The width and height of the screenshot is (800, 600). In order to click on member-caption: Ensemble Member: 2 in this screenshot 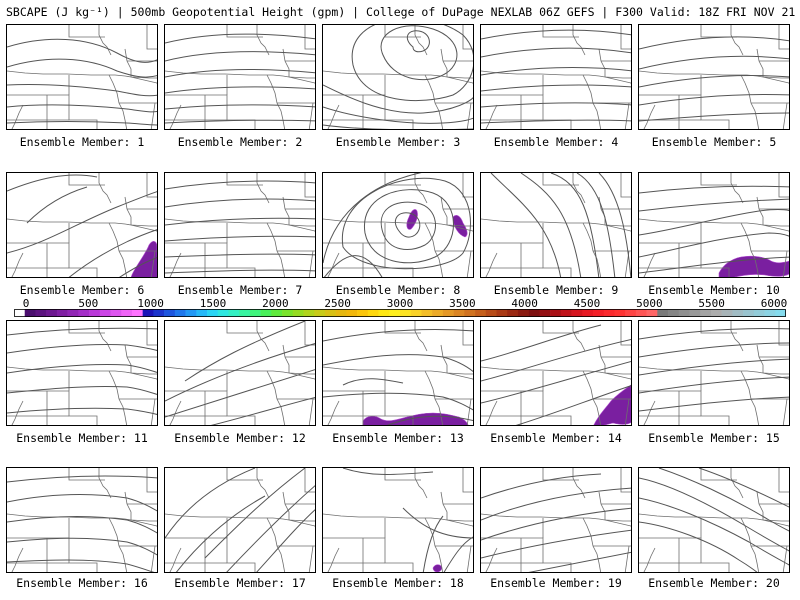, I will do `click(240, 142)`.